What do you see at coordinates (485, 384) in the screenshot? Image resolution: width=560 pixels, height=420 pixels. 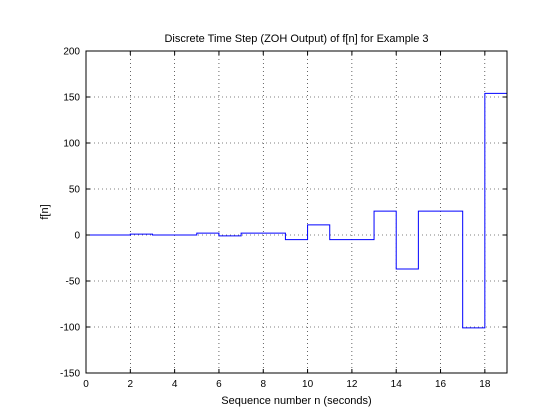 I see `x-tick-label: 18` at bounding box center [485, 384].